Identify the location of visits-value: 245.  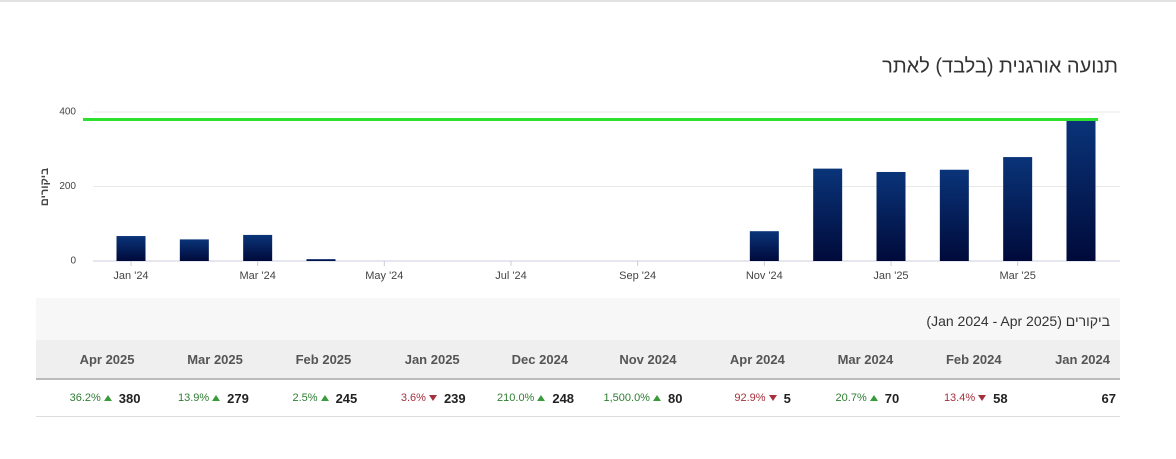
(346, 398).